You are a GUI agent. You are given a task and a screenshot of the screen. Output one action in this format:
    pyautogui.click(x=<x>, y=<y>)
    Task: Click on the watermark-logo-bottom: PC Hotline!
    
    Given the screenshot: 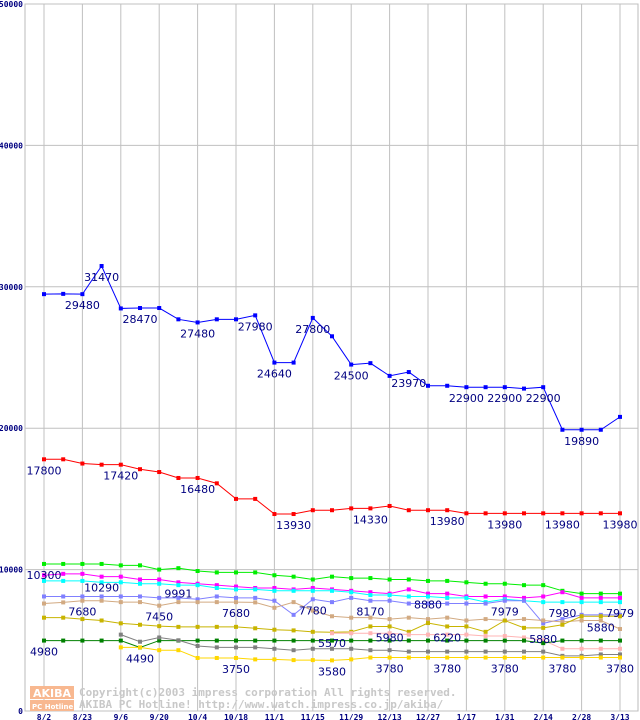 What is the action you would take?
    pyautogui.click(x=54, y=707)
    